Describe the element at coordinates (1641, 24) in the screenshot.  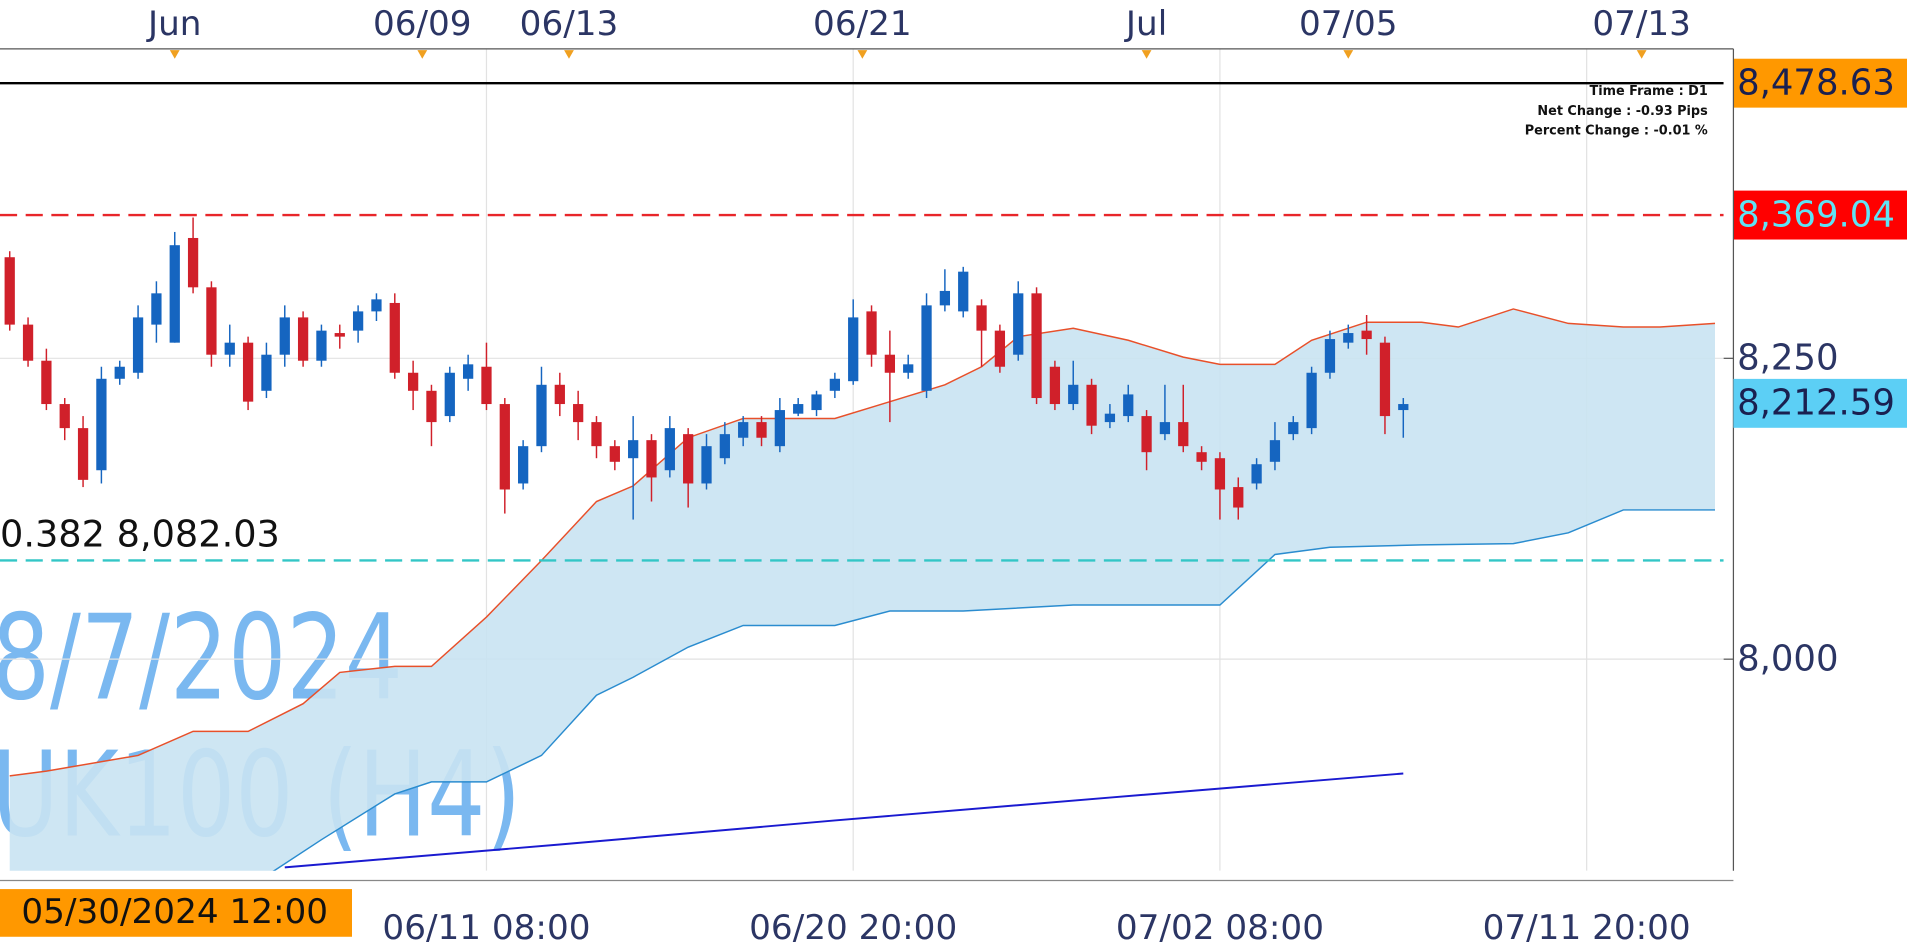
I see `x2-tick-label: 07/13` at that location.